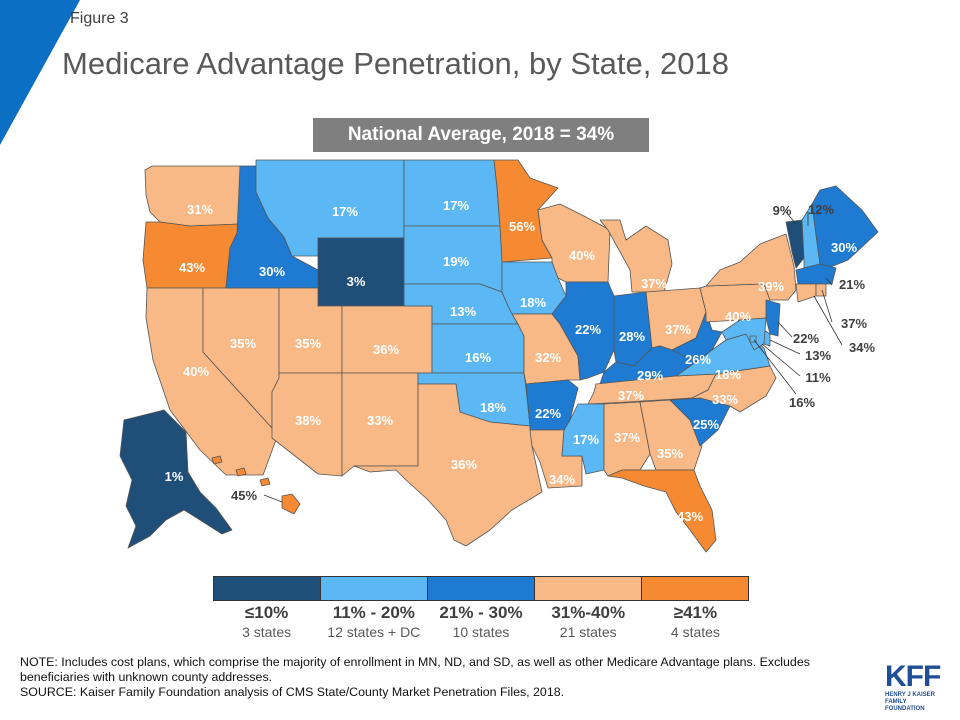 The height and width of the screenshot is (720, 960). Describe the element at coordinates (196, 371) in the screenshot. I see `label-CA: 40%` at that location.